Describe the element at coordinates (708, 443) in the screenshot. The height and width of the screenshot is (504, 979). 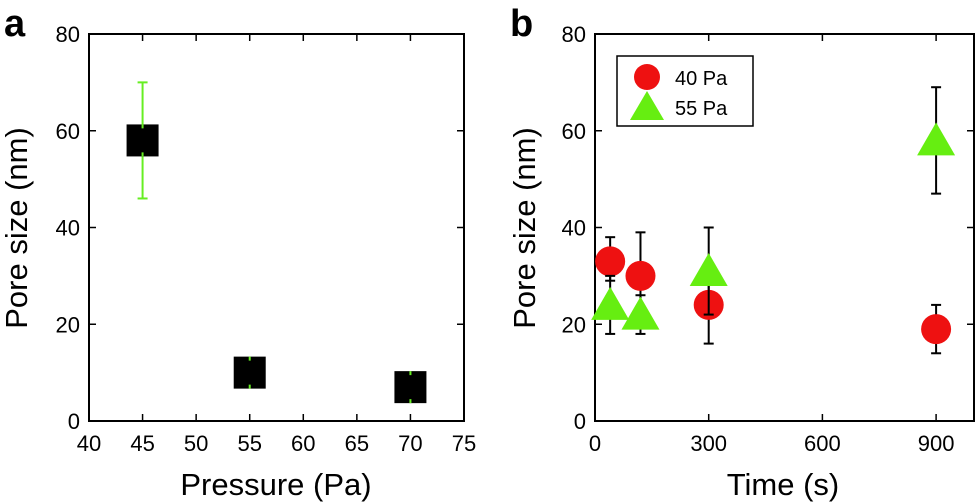
I see `panel-b-xtick-label: 300` at that location.